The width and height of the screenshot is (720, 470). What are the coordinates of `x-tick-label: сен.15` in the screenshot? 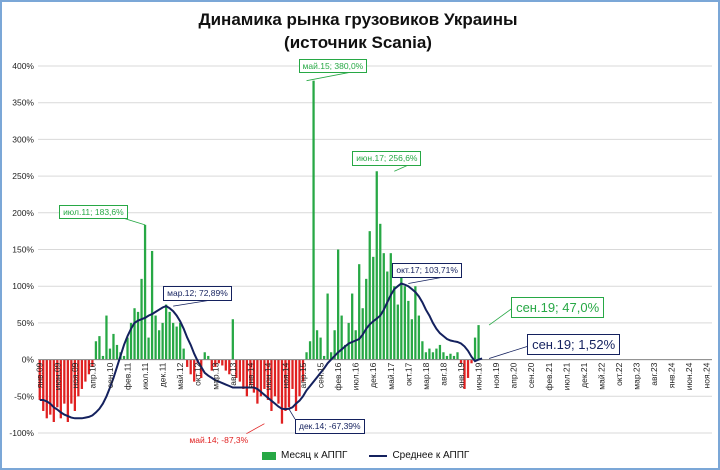 It's located at (321, 375).